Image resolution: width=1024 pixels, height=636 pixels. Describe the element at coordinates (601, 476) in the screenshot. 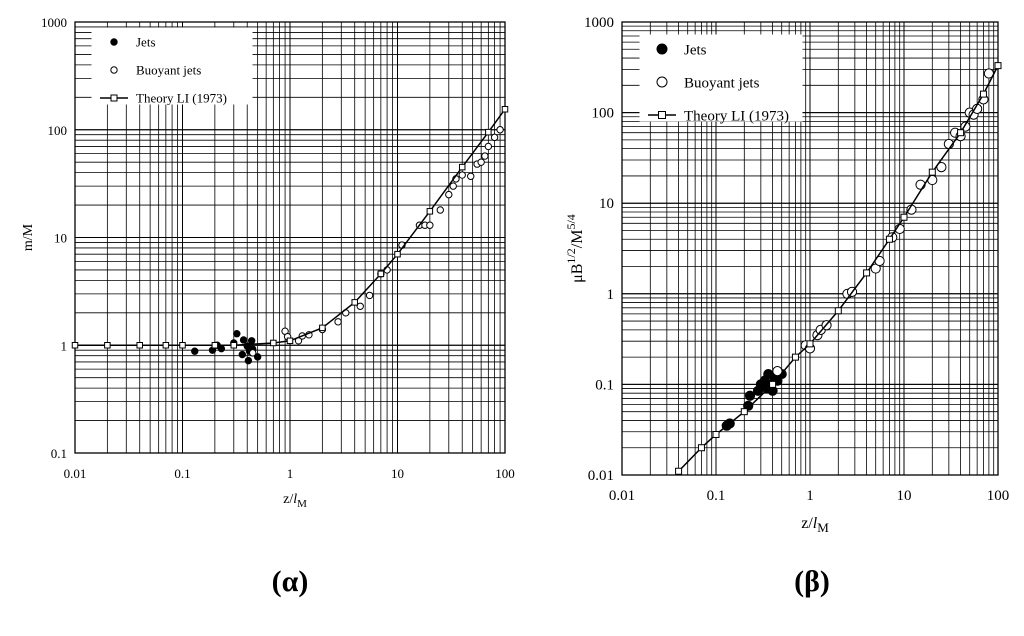

I see `y-tick-label: 0.01` at that location.